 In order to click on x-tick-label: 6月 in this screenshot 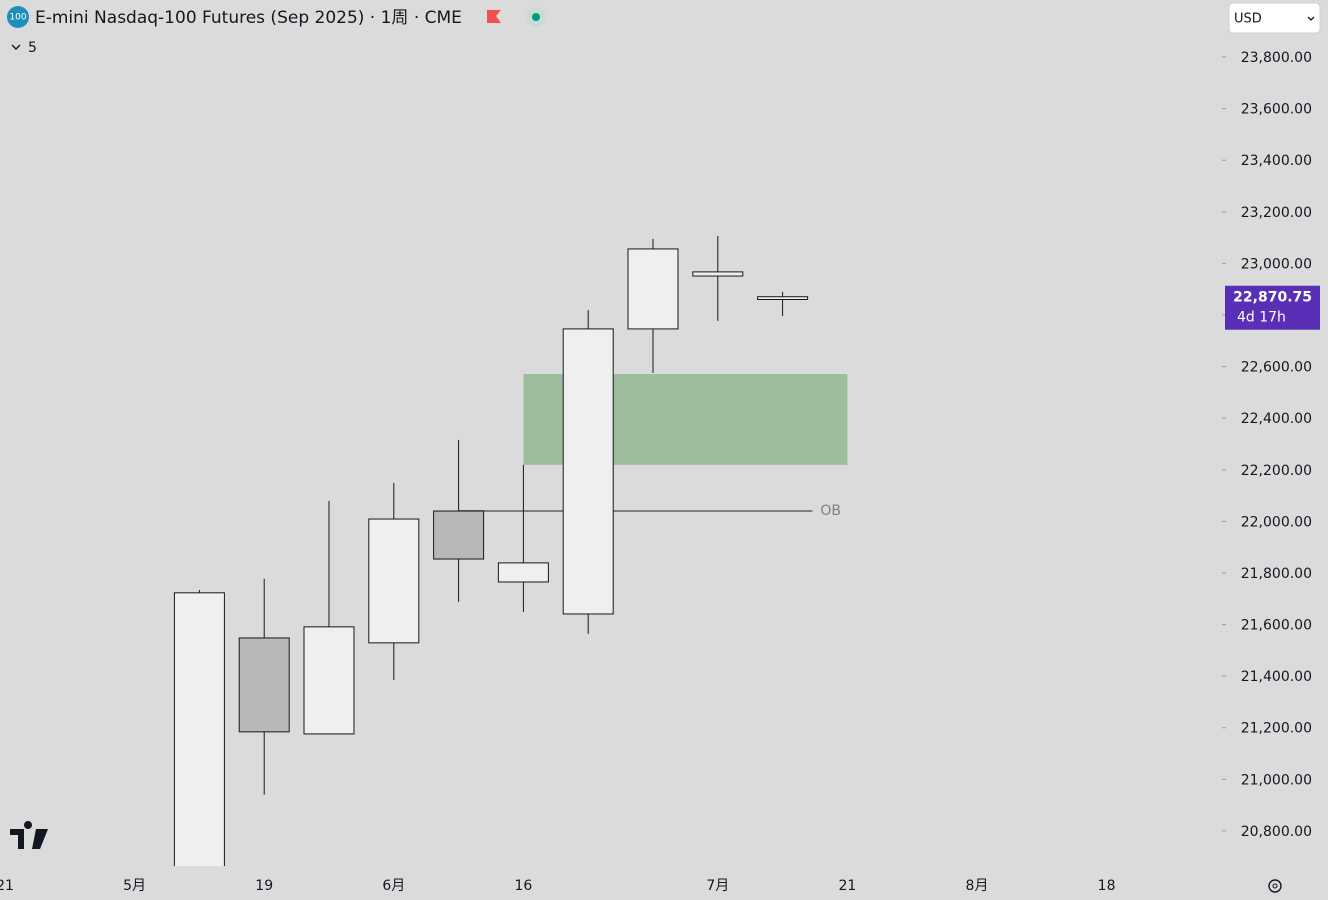, I will do `click(393, 886)`.